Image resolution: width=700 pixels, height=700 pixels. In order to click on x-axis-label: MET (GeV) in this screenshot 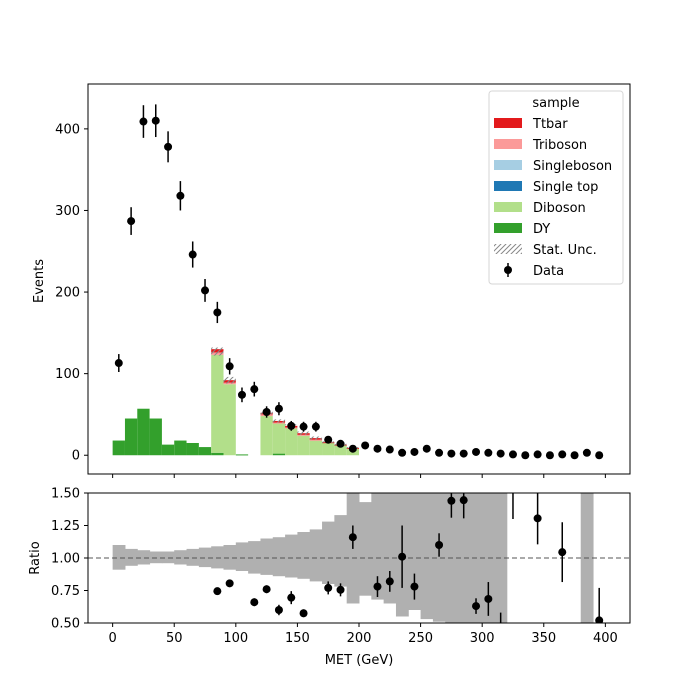, I will do `click(359, 660)`.